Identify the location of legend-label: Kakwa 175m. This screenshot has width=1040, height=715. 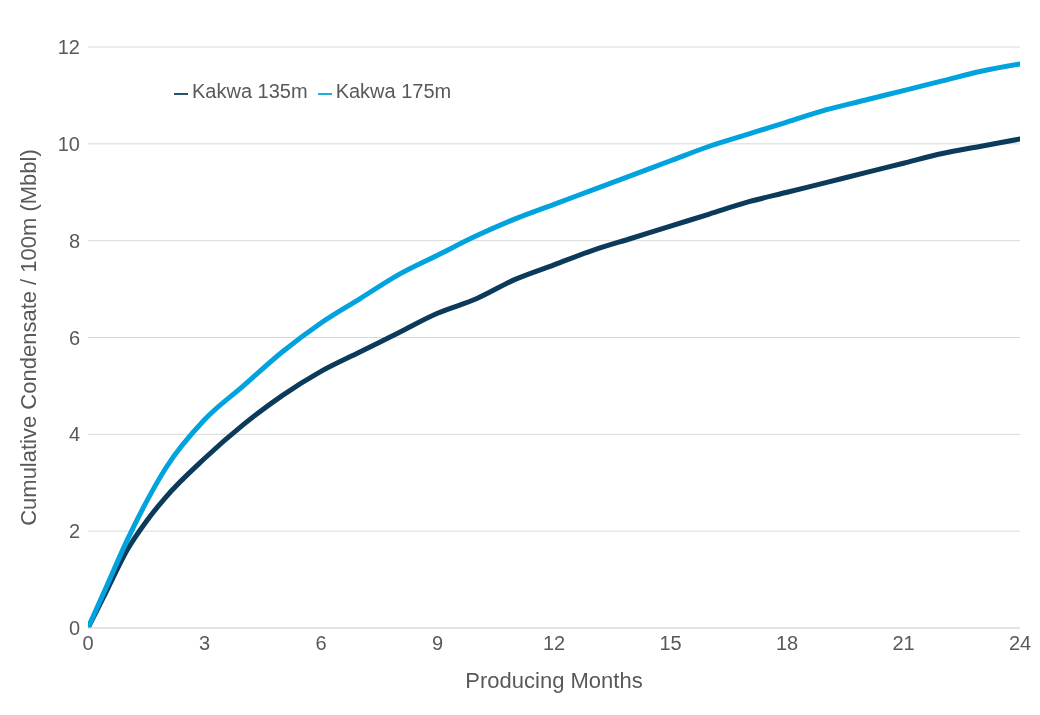
(393, 91).